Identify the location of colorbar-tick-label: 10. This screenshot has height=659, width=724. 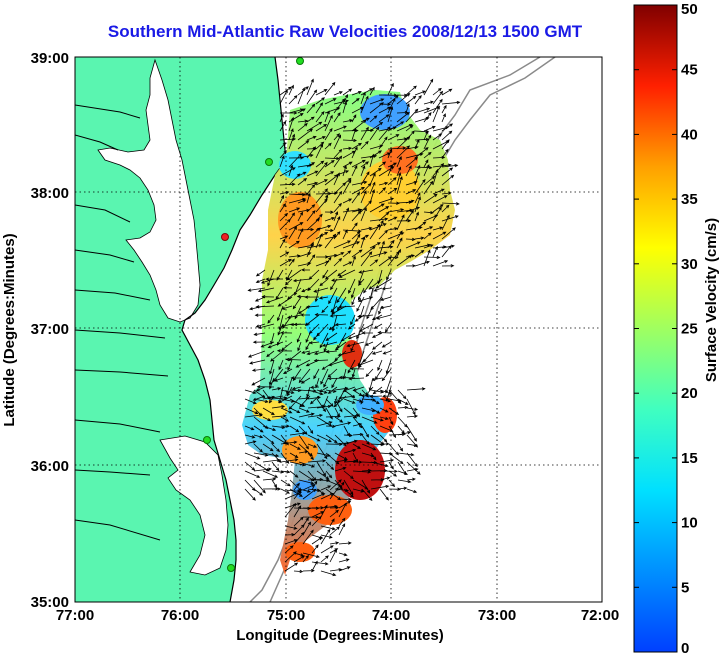
(689, 523).